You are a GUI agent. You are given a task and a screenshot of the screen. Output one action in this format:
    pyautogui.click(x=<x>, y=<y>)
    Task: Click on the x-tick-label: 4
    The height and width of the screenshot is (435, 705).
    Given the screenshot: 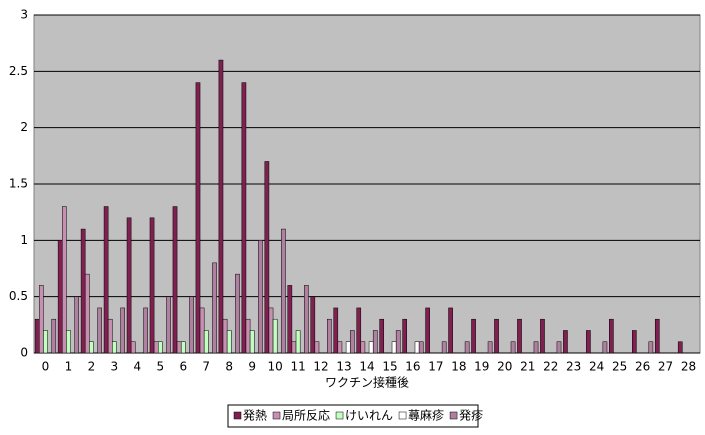 What is the action you would take?
    pyautogui.click(x=138, y=367)
    